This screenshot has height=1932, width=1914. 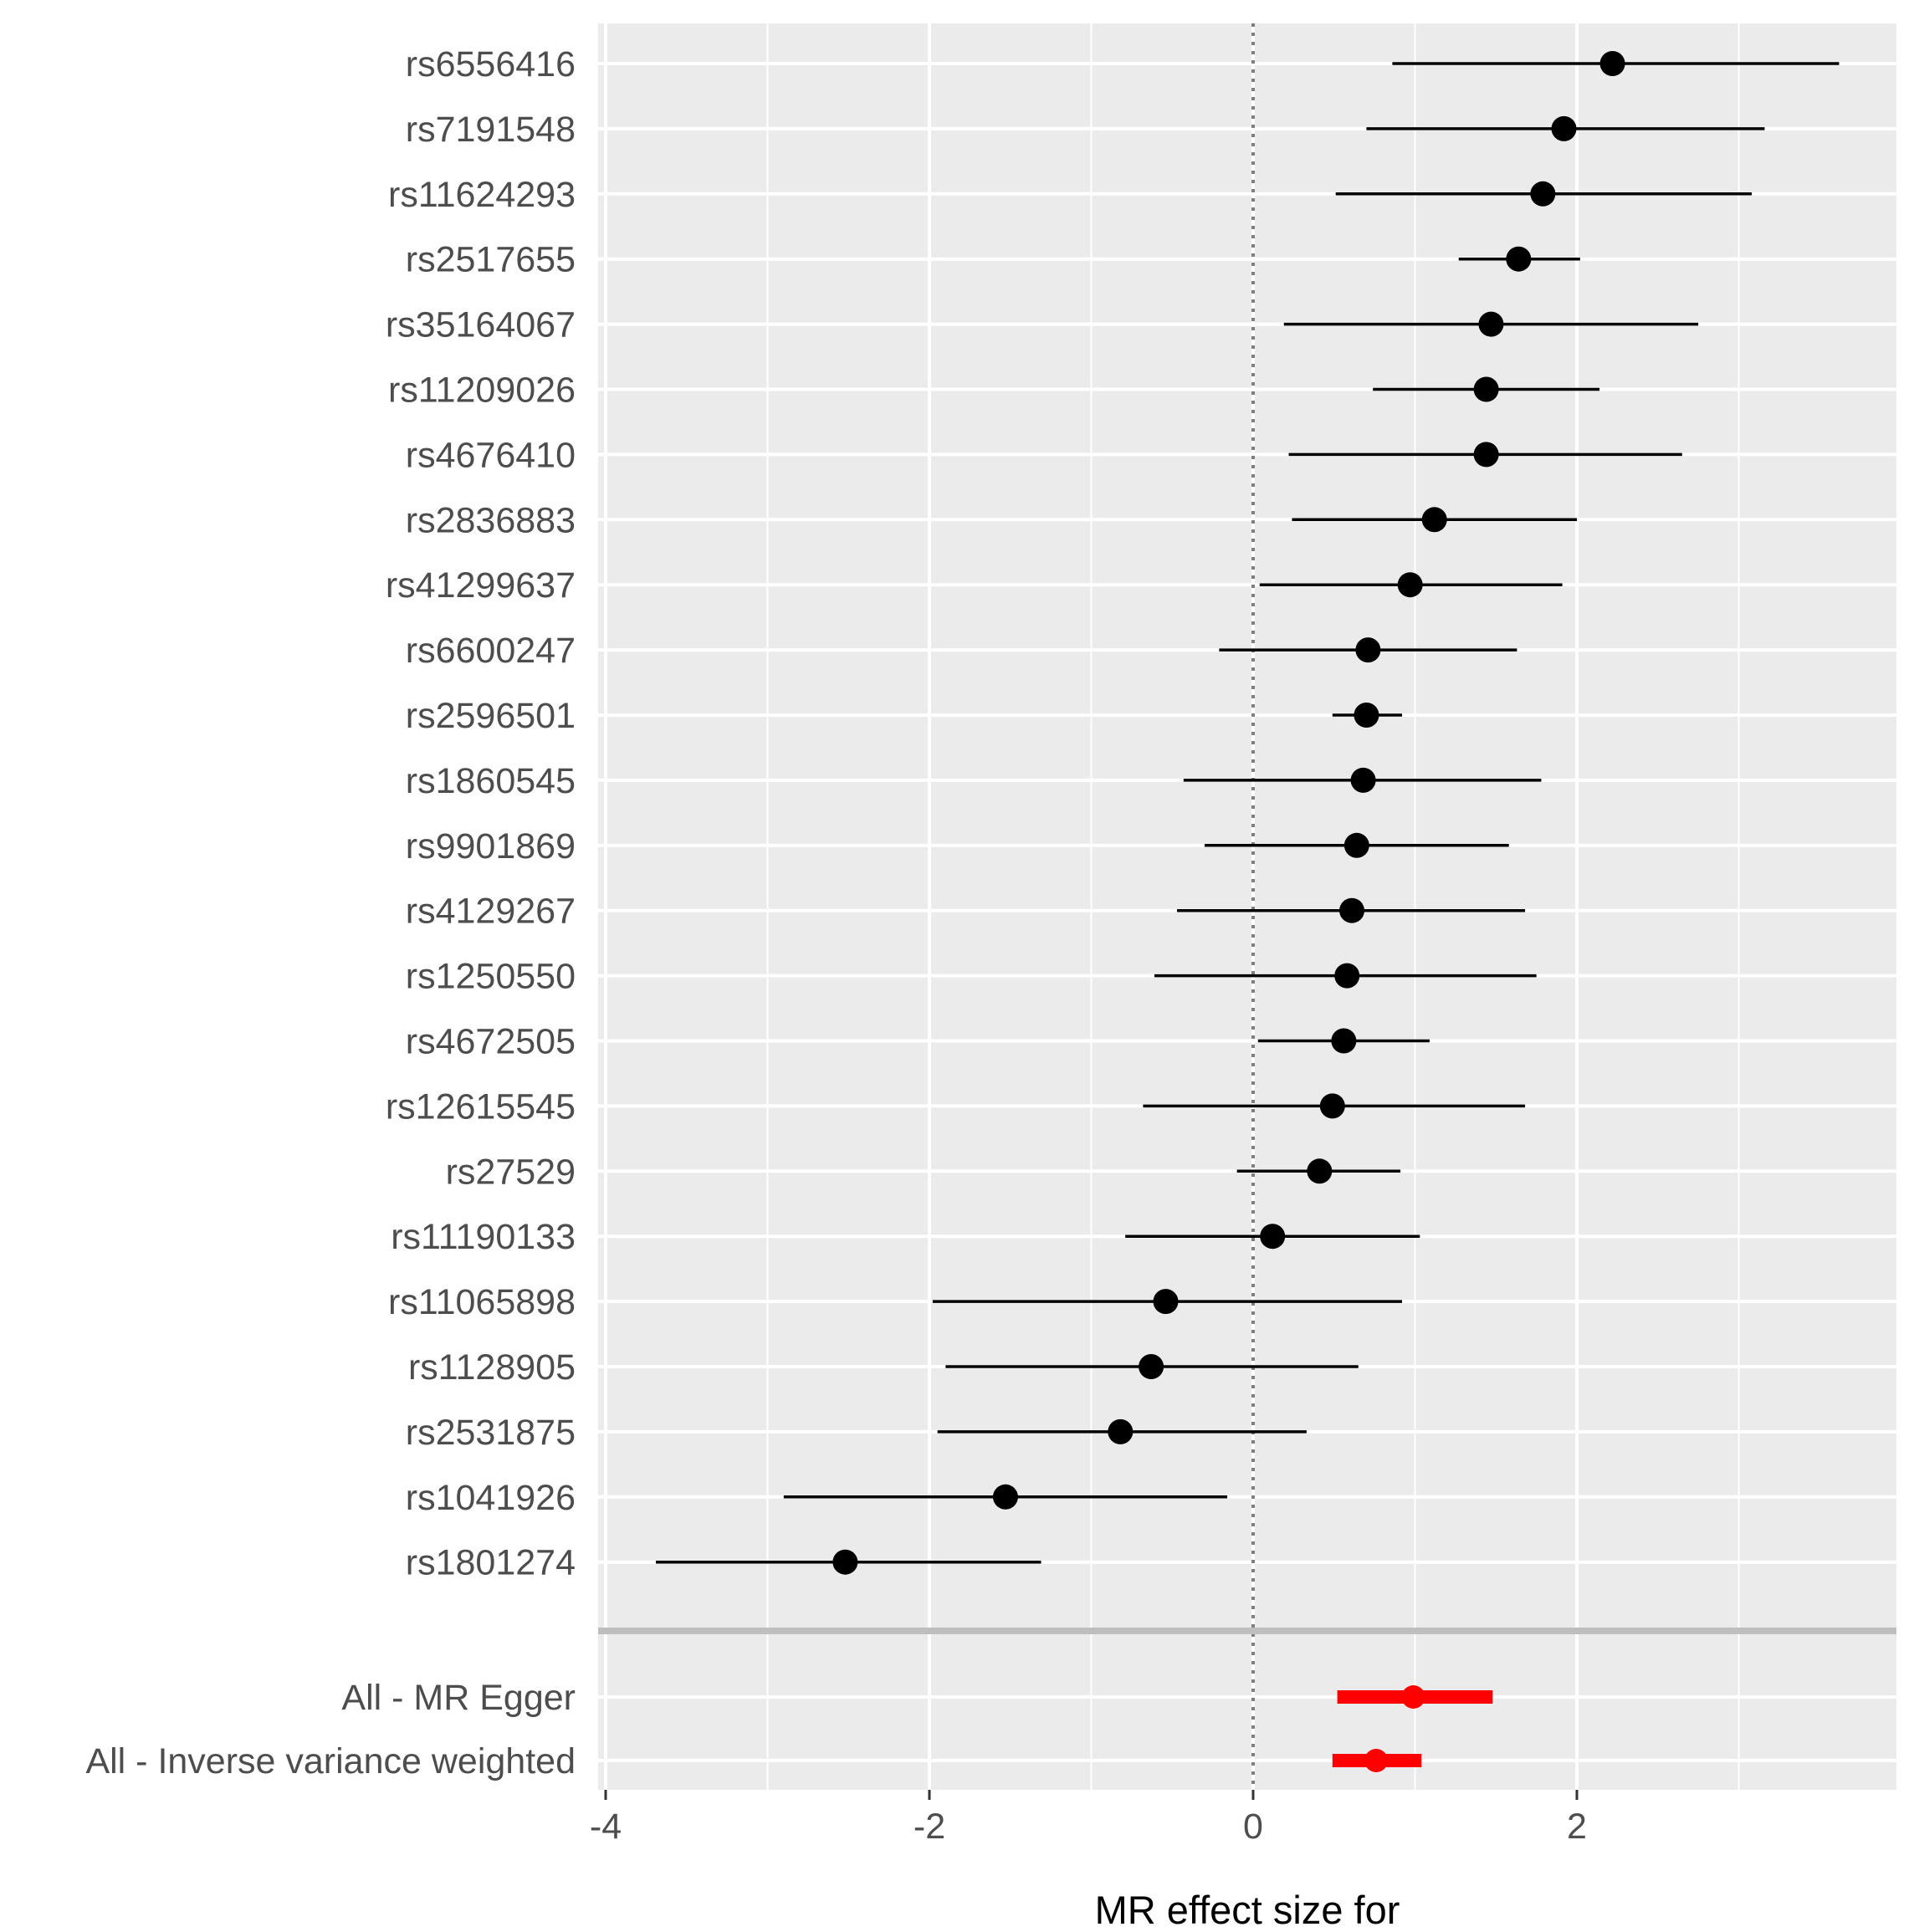 I want to click on snp-label: rs2517655, so click(x=491, y=260).